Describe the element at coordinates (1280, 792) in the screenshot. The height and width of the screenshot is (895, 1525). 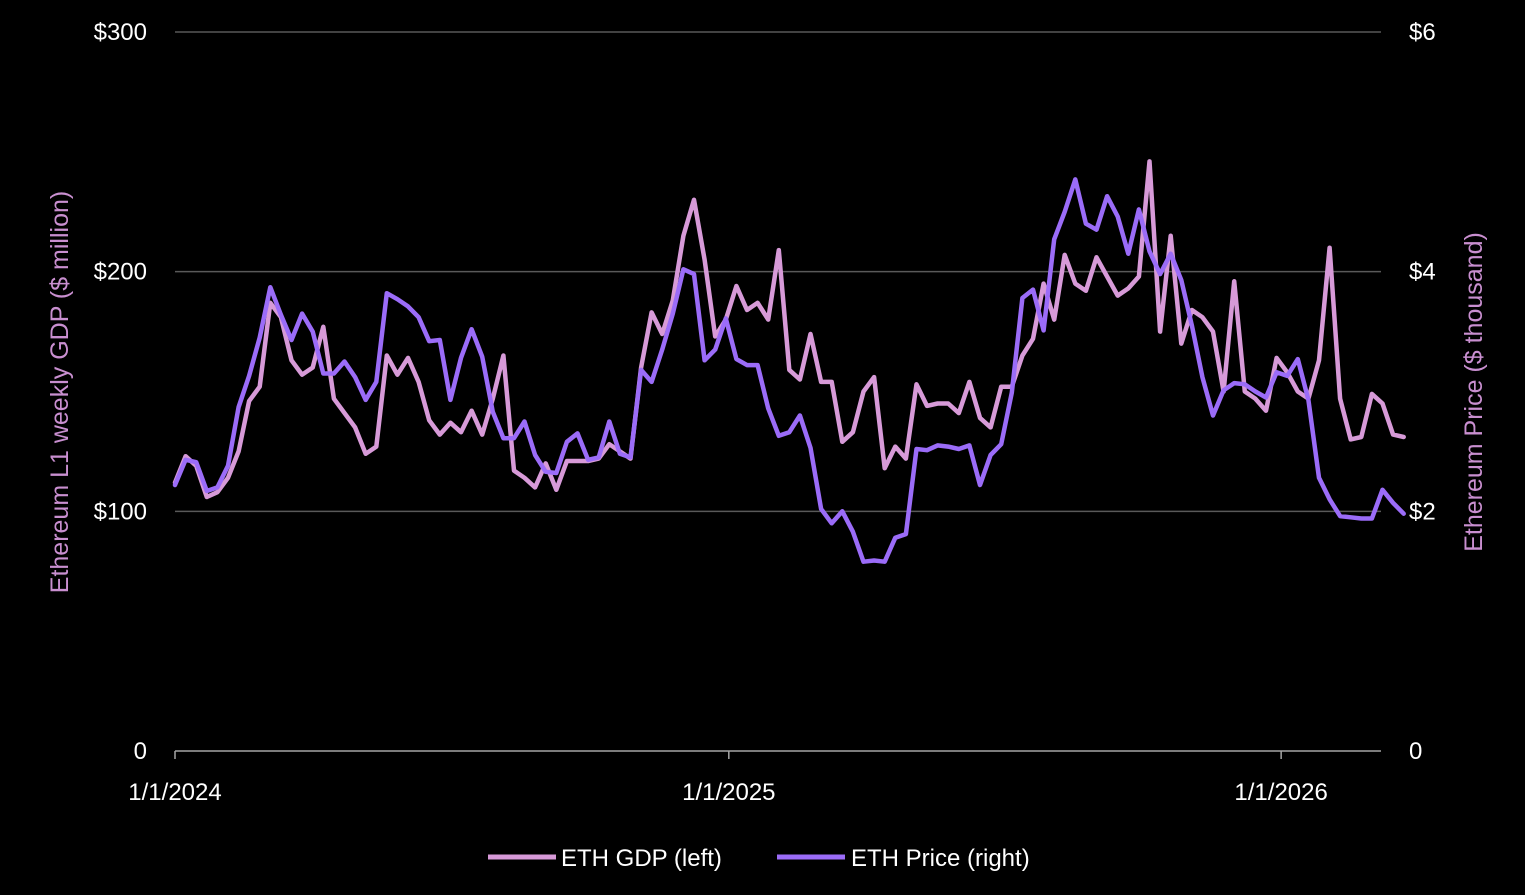
I see `x-tick-label: 1/1/2026` at that location.